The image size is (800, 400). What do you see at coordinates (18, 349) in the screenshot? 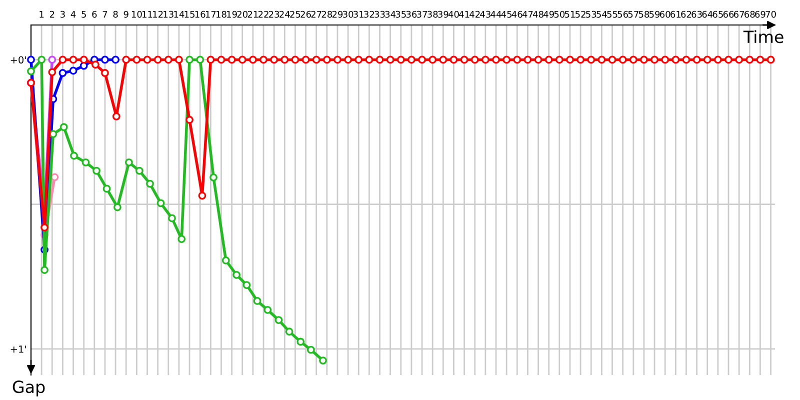
I see `y-tick-label: +1'` at bounding box center [18, 349].